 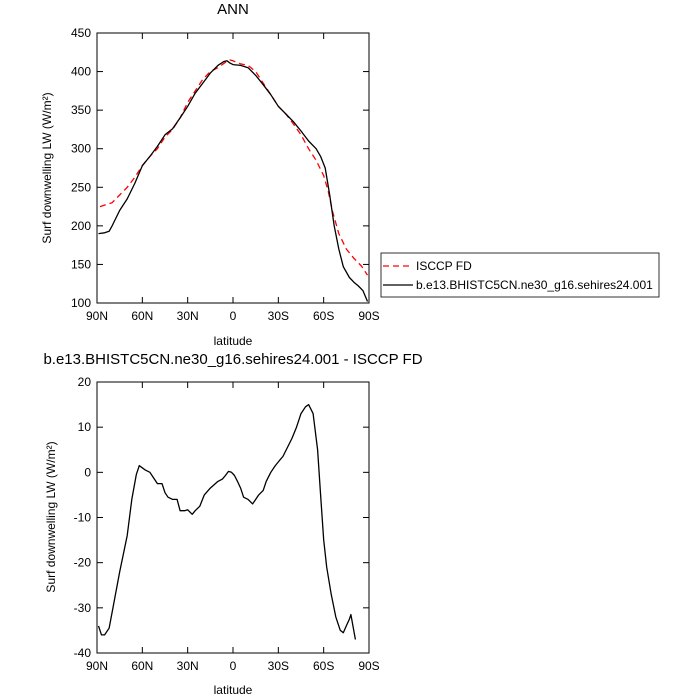 I want to click on top-x-tick-label: 60N, so click(x=142, y=316).